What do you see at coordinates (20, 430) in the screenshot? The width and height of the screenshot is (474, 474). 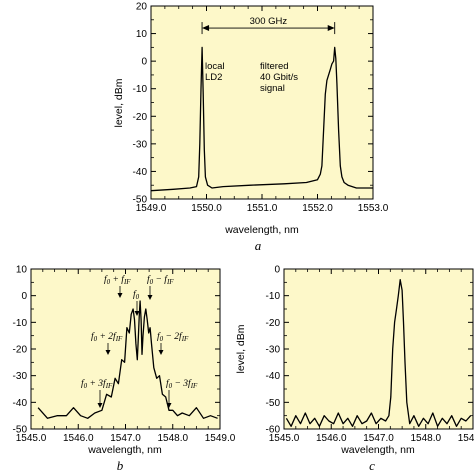 I see `b-ytick-label: -50` at bounding box center [20, 430].